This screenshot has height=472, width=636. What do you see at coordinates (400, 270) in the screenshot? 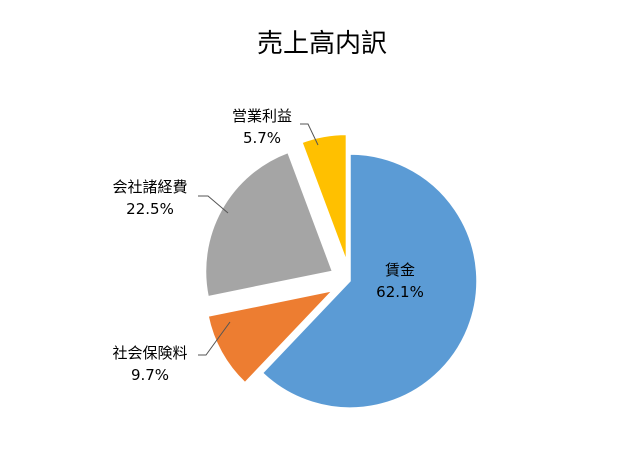
I see `slice-label-0: 賃金` at bounding box center [400, 270].